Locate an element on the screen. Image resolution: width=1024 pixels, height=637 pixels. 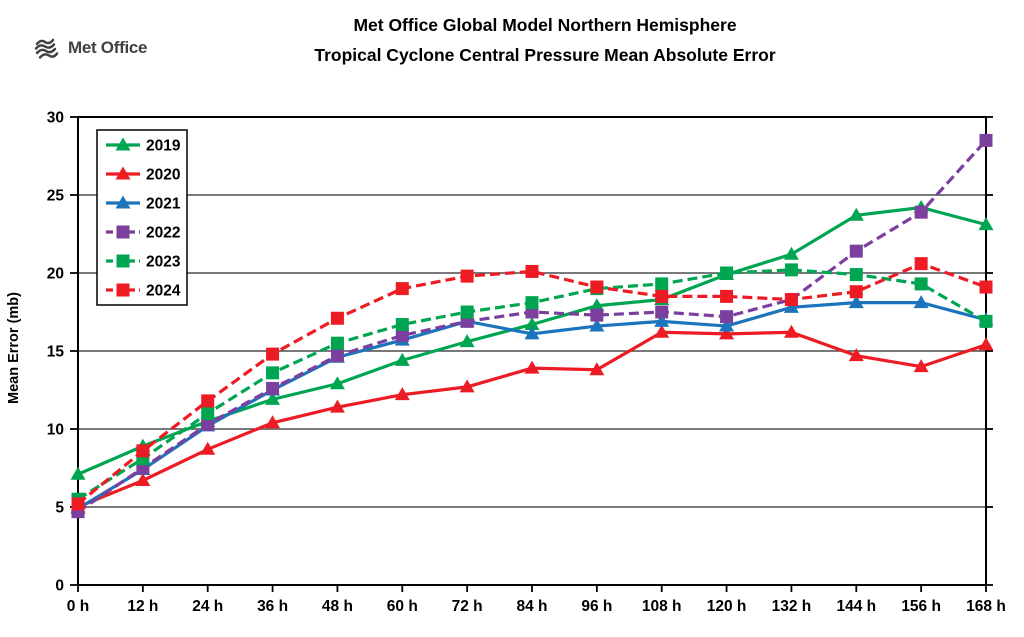
svg-text: 25 is located at coordinates (56, 196).